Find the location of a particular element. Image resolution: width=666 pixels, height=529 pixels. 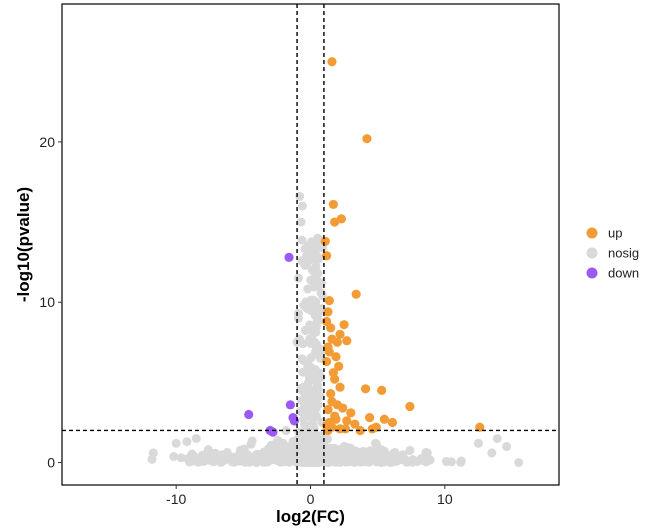

y-tick-label: 20 is located at coordinates (47, 142).